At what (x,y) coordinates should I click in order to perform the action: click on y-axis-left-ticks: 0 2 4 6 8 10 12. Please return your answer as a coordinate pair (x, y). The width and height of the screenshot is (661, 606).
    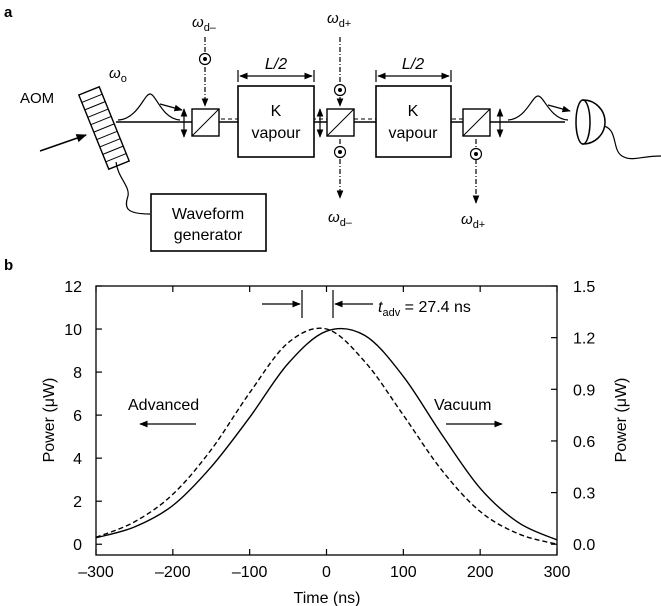
    Looking at the image, I should click on (83, 416).